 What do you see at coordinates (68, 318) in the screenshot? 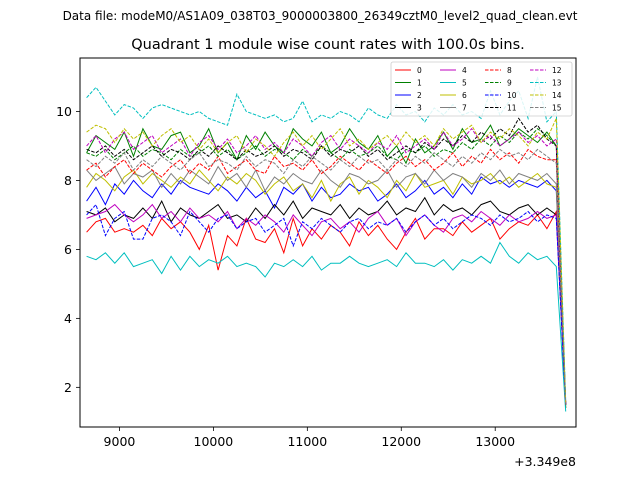
I see `y-tick-label: 4` at bounding box center [68, 318].